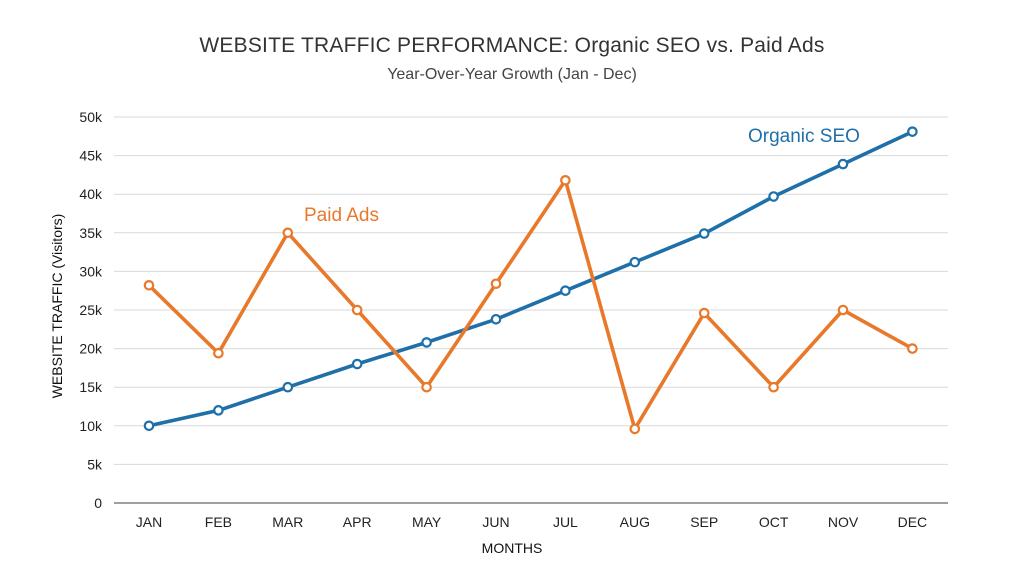 This screenshot has height=572, width=1024. I want to click on y-axis-title: WEBSITE TRAFFIC (Visitors), so click(57, 306).